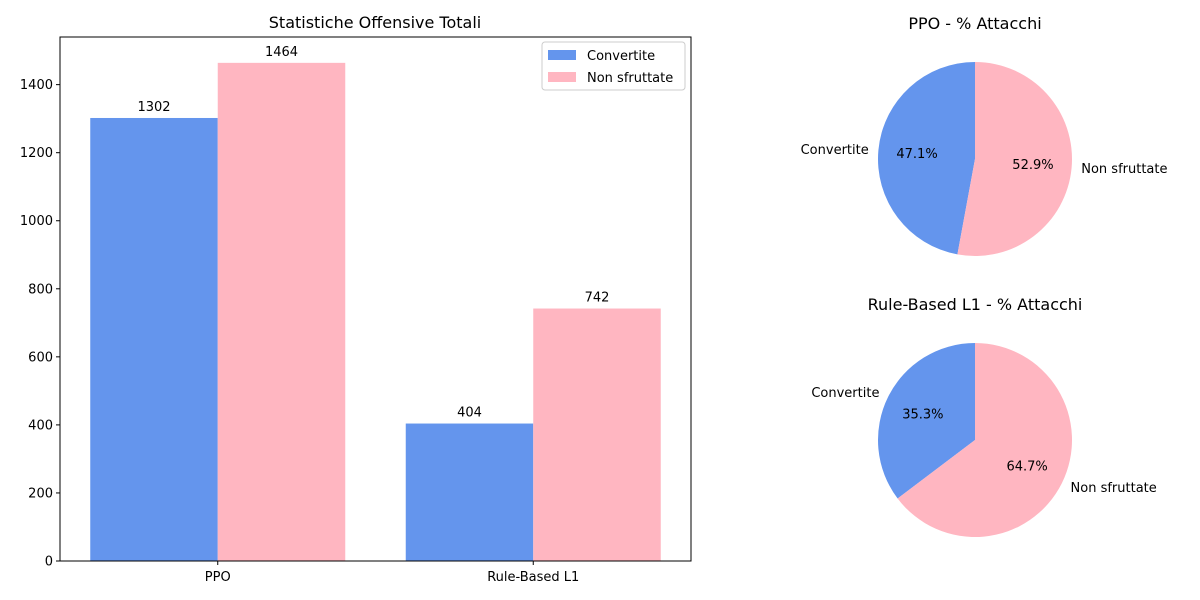 Image resolution: width=1200 pixels, height=600 pixels. Describe the element at coordinates (630, 78) in the screenshot. I see `legend-label-non-sfruttate: Non sfruttate` at that location.